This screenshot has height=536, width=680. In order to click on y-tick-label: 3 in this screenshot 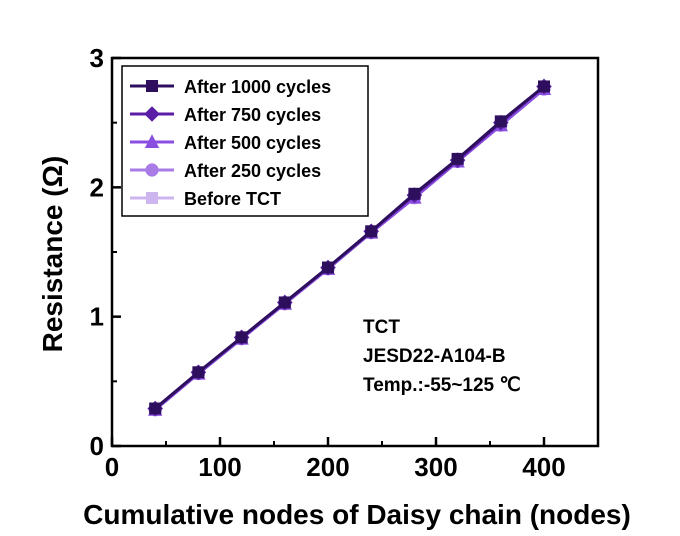, I will do `click(97, 58)`.